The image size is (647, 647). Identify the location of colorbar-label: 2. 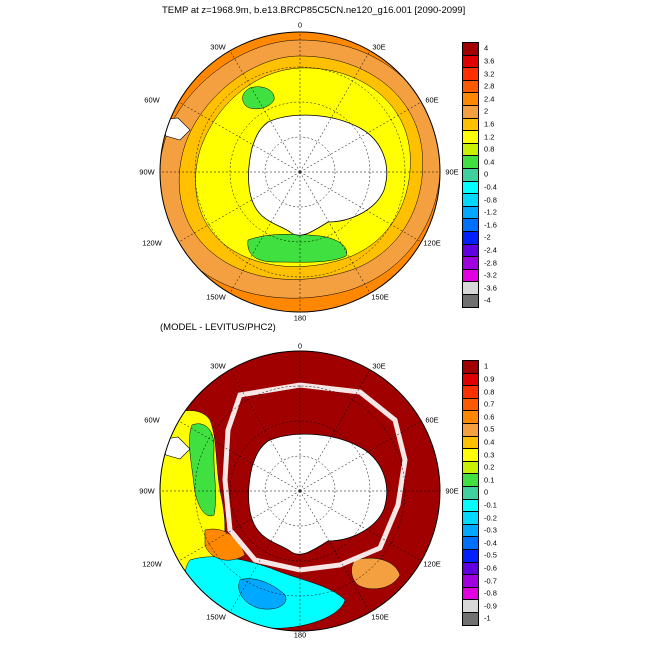
(486, 111).